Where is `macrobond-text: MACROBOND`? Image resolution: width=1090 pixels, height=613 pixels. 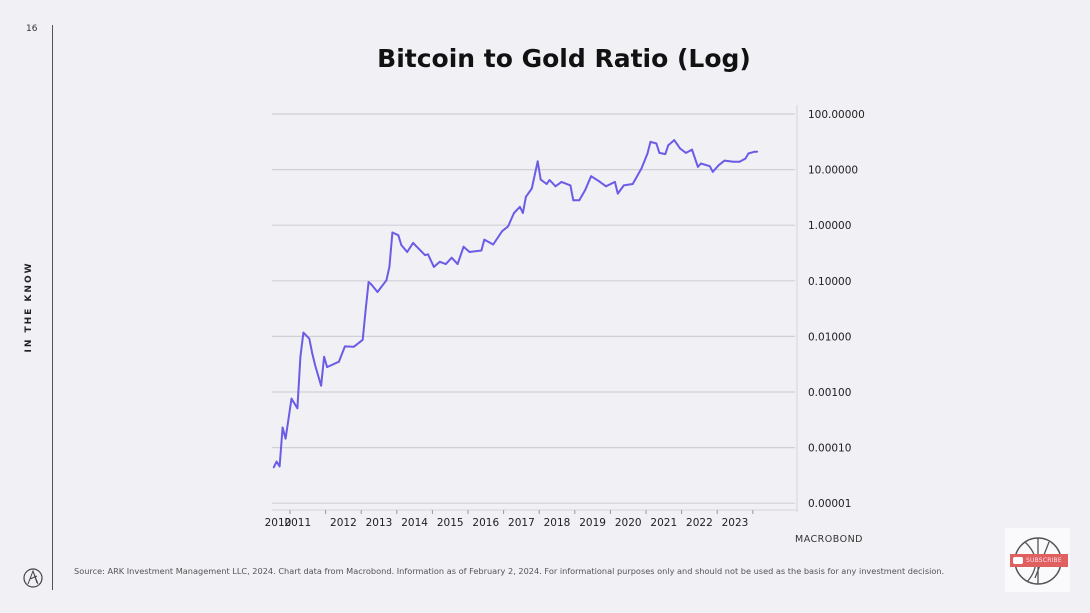
macrobond-text: MACROBOND is located at coordinates (829, 539).